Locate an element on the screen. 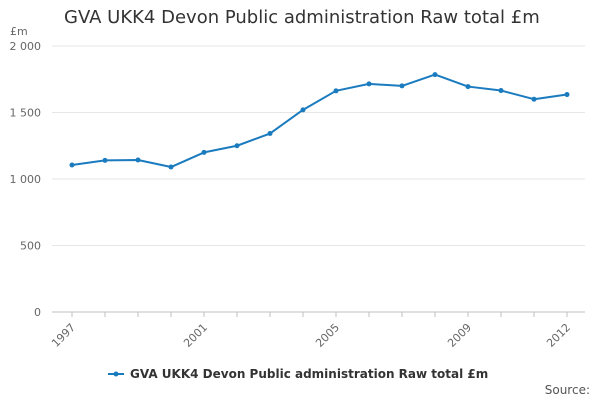  x-tick-label: 1997 is located at coordinates (63, 335).